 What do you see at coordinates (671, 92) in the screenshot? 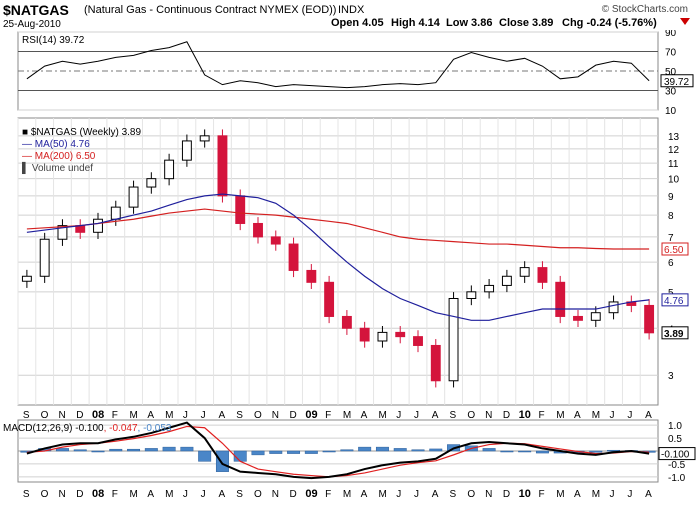
I see `rsi-tick-label: 30` at bounding box center [671, 92].